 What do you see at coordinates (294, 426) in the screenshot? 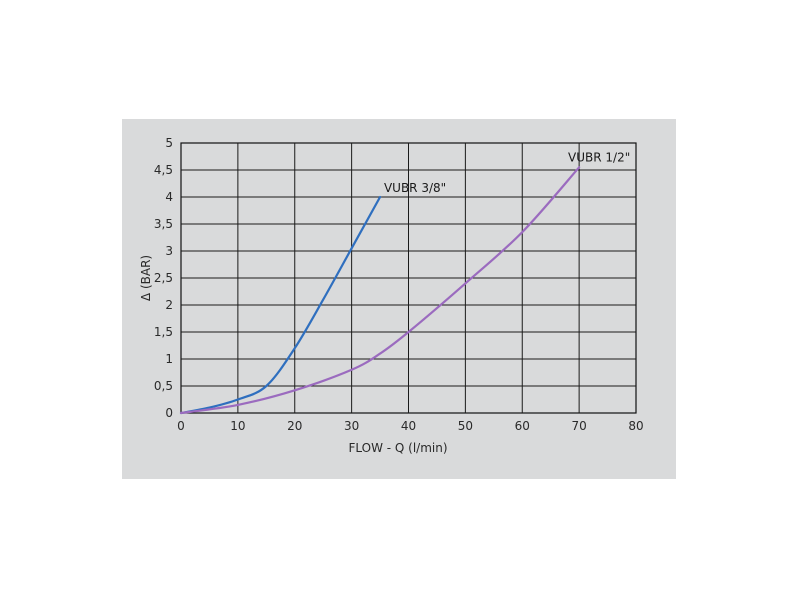
I see `x-tick-label: 20` at bounding box center [294, 426].